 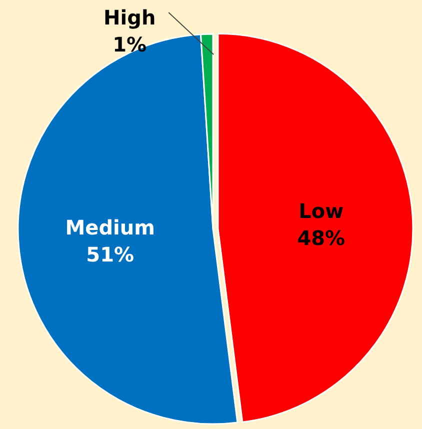 What do you see at coordinates (110, 254) in the screenshot?
I see `data-label: 51%` at bounding box center [110, 254].